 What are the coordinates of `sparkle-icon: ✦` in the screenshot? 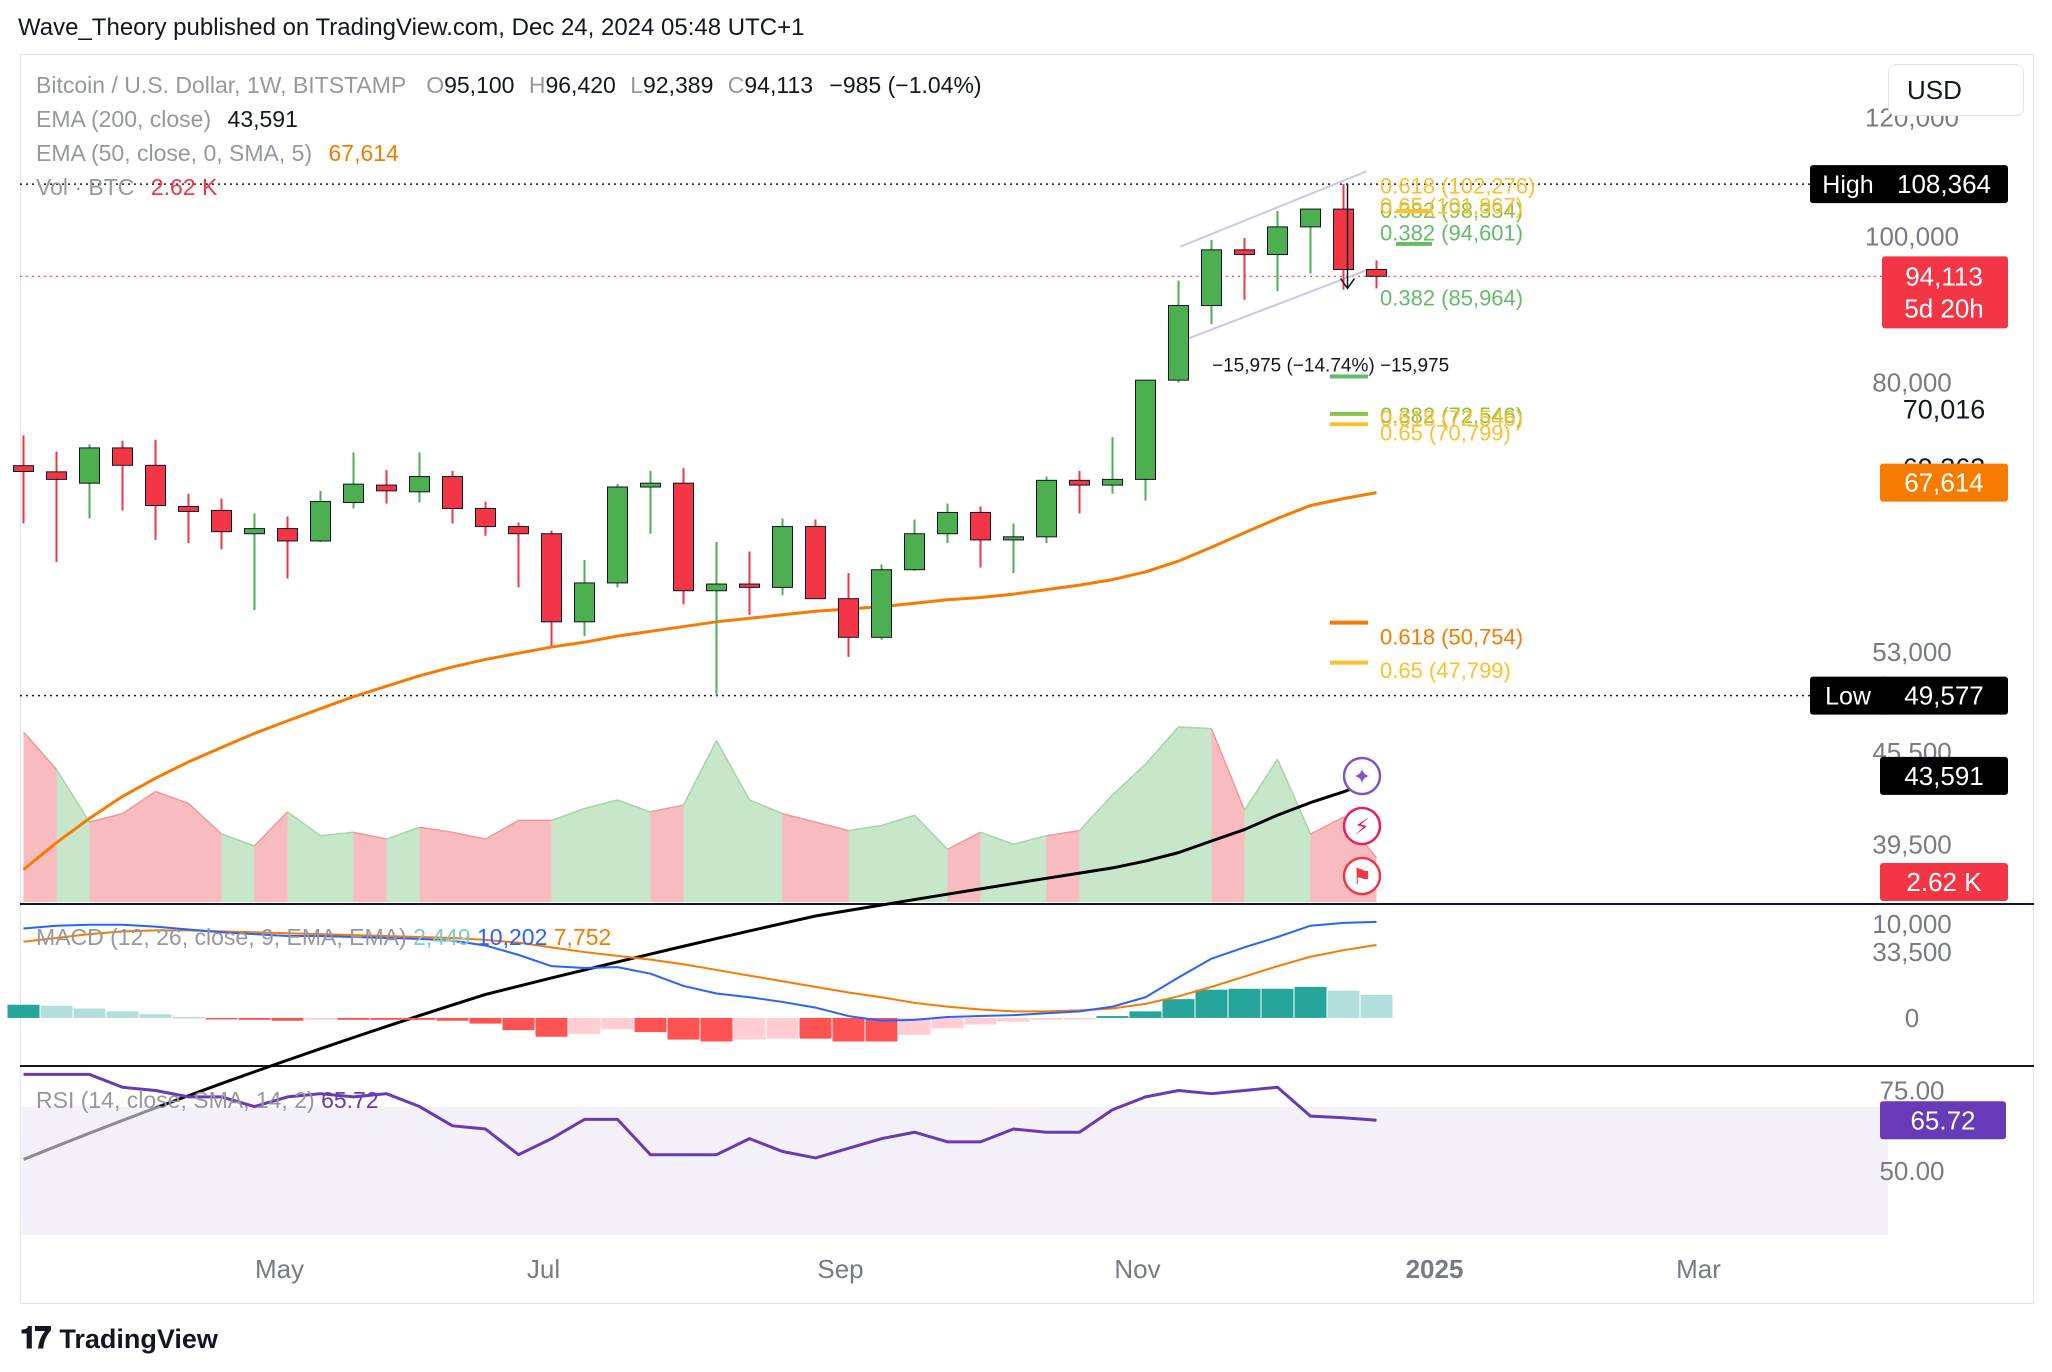 It's located at (1362, 776).